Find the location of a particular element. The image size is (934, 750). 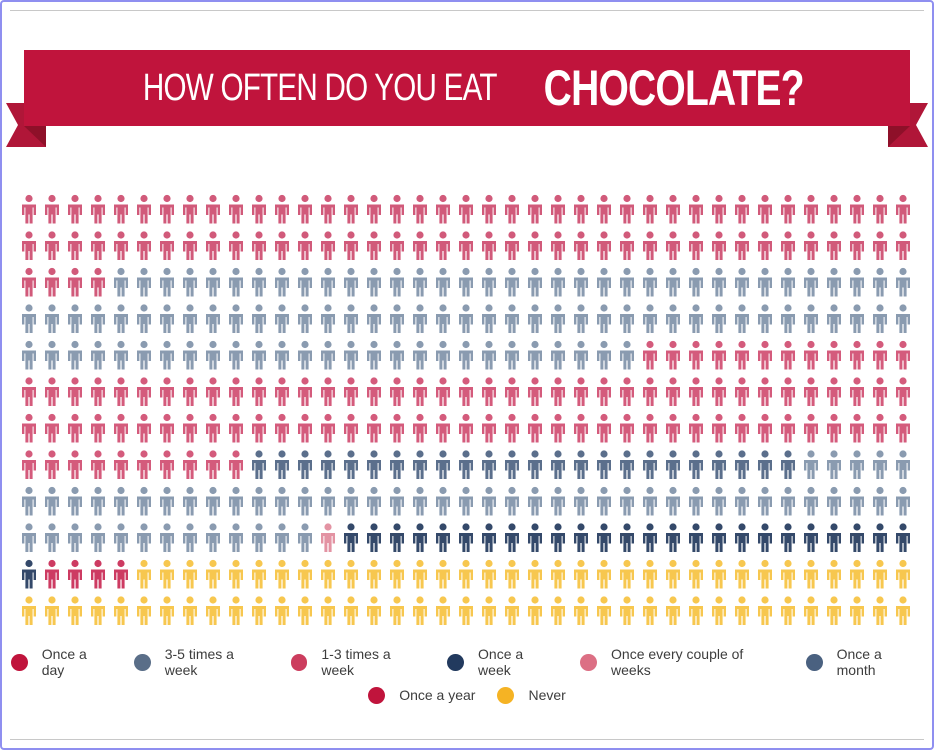

legend-item: 1-3 times a week is located at coordinates (358, 662).